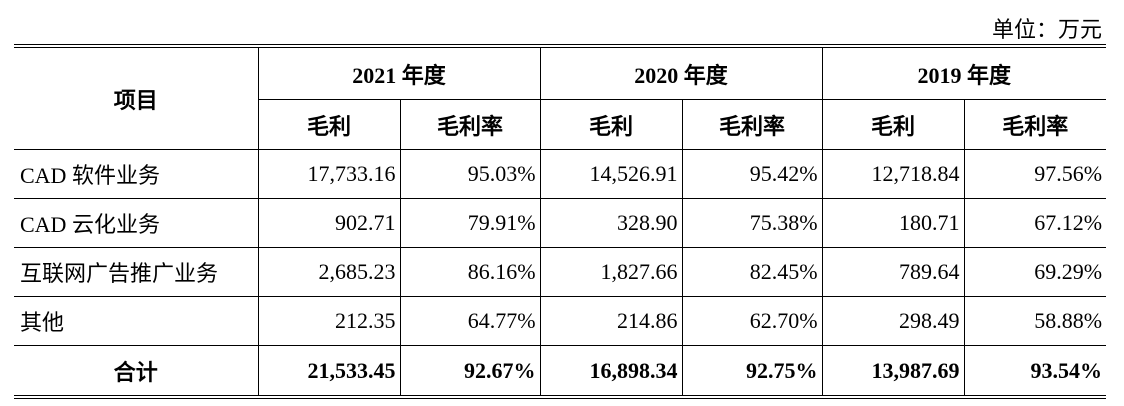 This screenshot has height=406, width=1124. Describe the element at coordinates (1035, 223) in the screenshot. I see `cell: 67.12%` at that location.